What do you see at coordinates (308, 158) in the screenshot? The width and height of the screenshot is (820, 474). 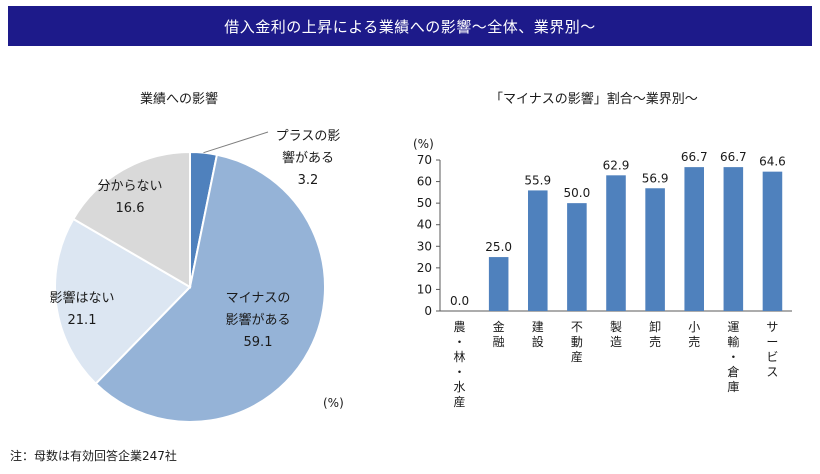 I see `pie-label-plus: 響がある` at bounding box center [308, 158].